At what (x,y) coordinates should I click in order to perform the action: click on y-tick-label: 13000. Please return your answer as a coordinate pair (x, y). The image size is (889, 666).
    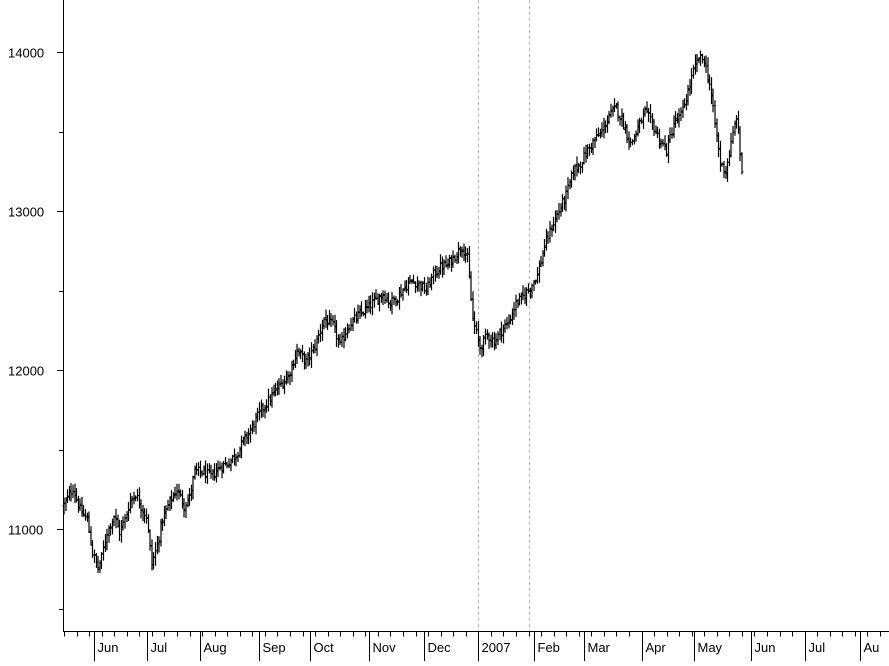
    Looking at the image, I should click on (26, 212).